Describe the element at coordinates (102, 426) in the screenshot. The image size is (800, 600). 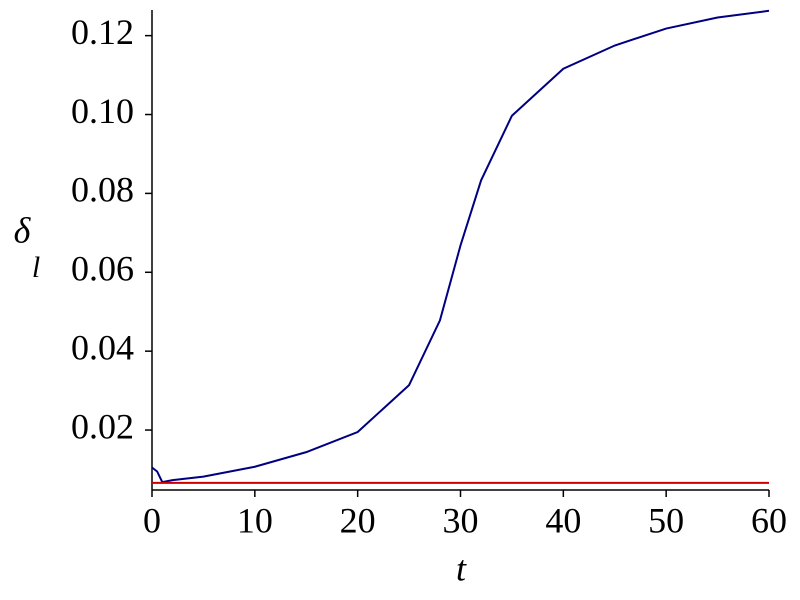
I see `y-tick-label: 0.02` at that location.